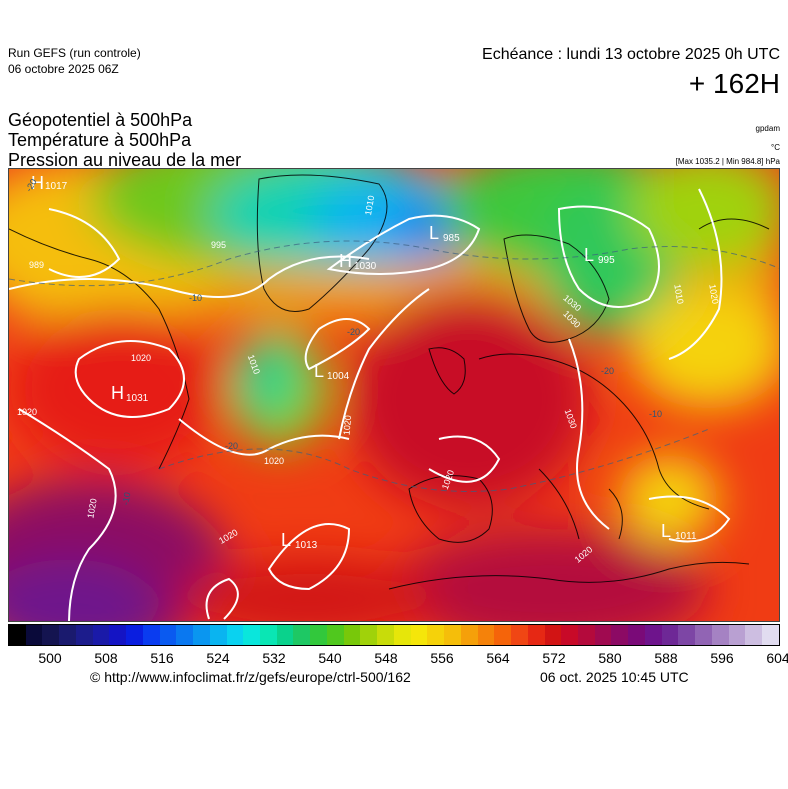  I want to click on unit-geopotential: gpdam, so click(767, 128).